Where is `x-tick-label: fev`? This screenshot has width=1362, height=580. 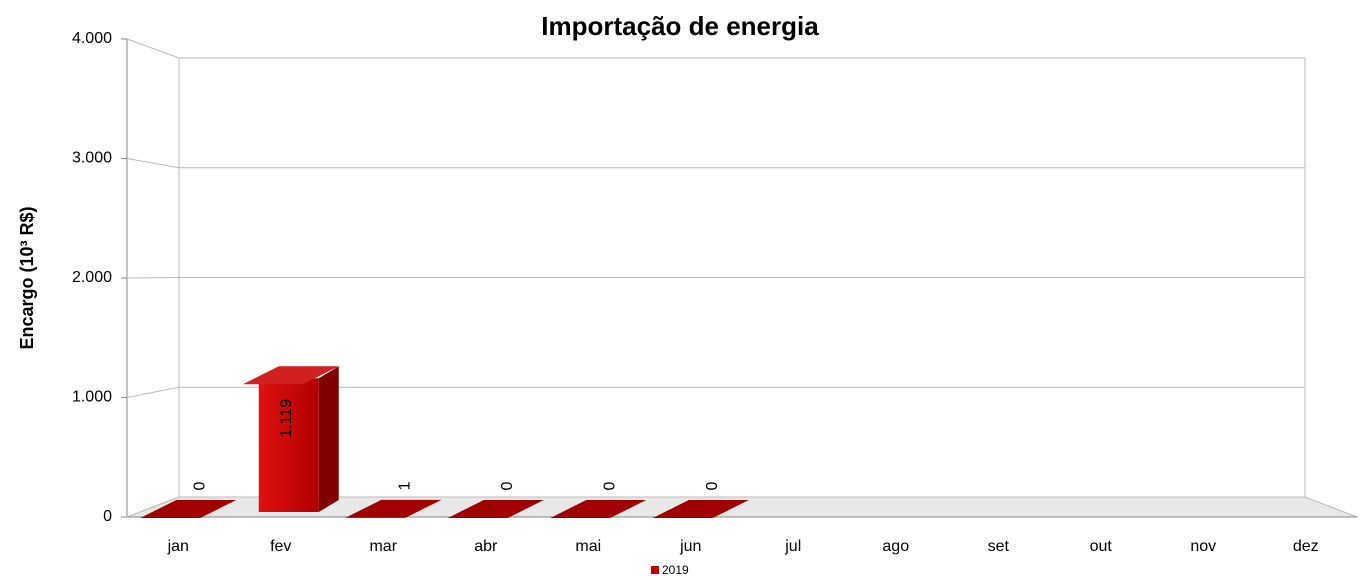 x-tick-label: fev is located at coordinates (280, 546).